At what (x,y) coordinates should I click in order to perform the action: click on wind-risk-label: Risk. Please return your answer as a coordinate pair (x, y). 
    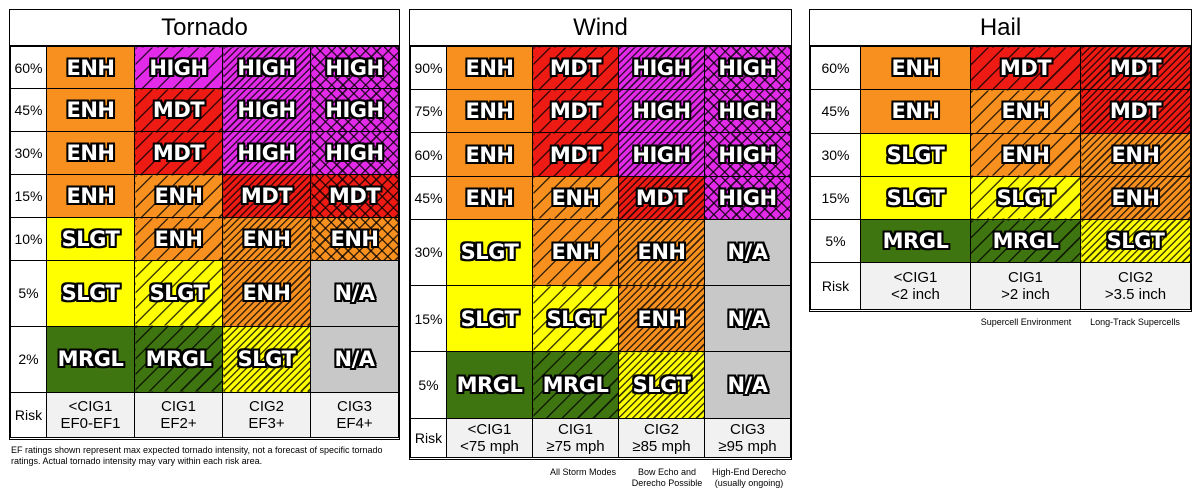
    Looking at the image, I should click on (428, 438).